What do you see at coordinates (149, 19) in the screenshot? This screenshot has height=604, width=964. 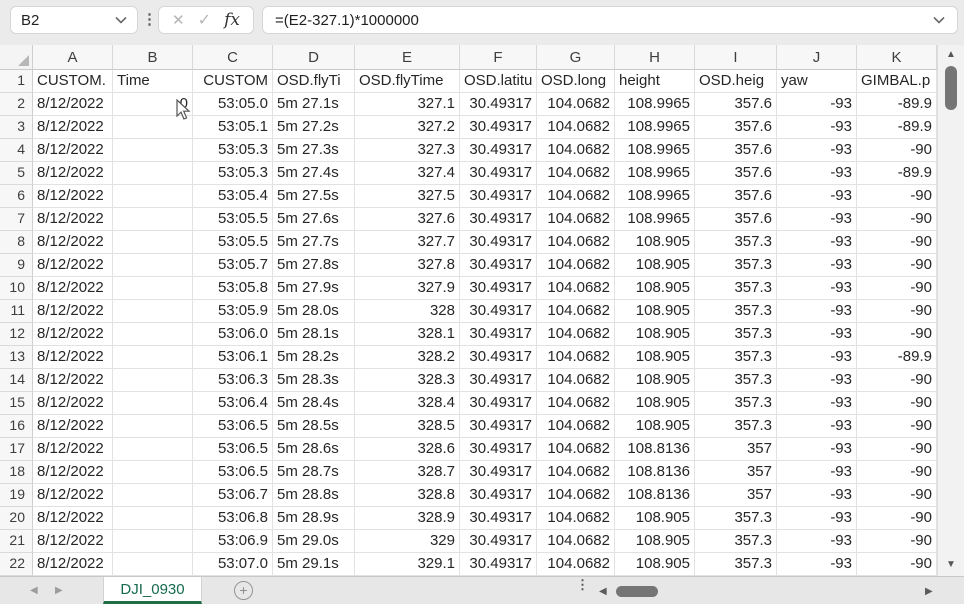 I see `toolbar-drag-handle-icon: ⋮` at bounding box center [149, 19].